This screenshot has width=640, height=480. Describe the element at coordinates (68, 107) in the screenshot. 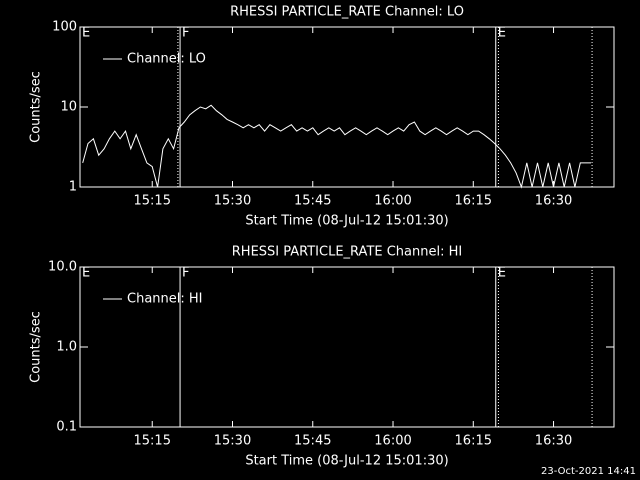

I see `y-tick-label: 10` at that location.